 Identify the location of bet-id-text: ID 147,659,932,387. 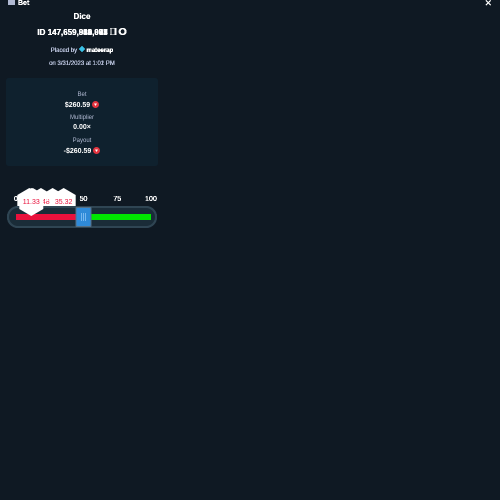
(72, 32).